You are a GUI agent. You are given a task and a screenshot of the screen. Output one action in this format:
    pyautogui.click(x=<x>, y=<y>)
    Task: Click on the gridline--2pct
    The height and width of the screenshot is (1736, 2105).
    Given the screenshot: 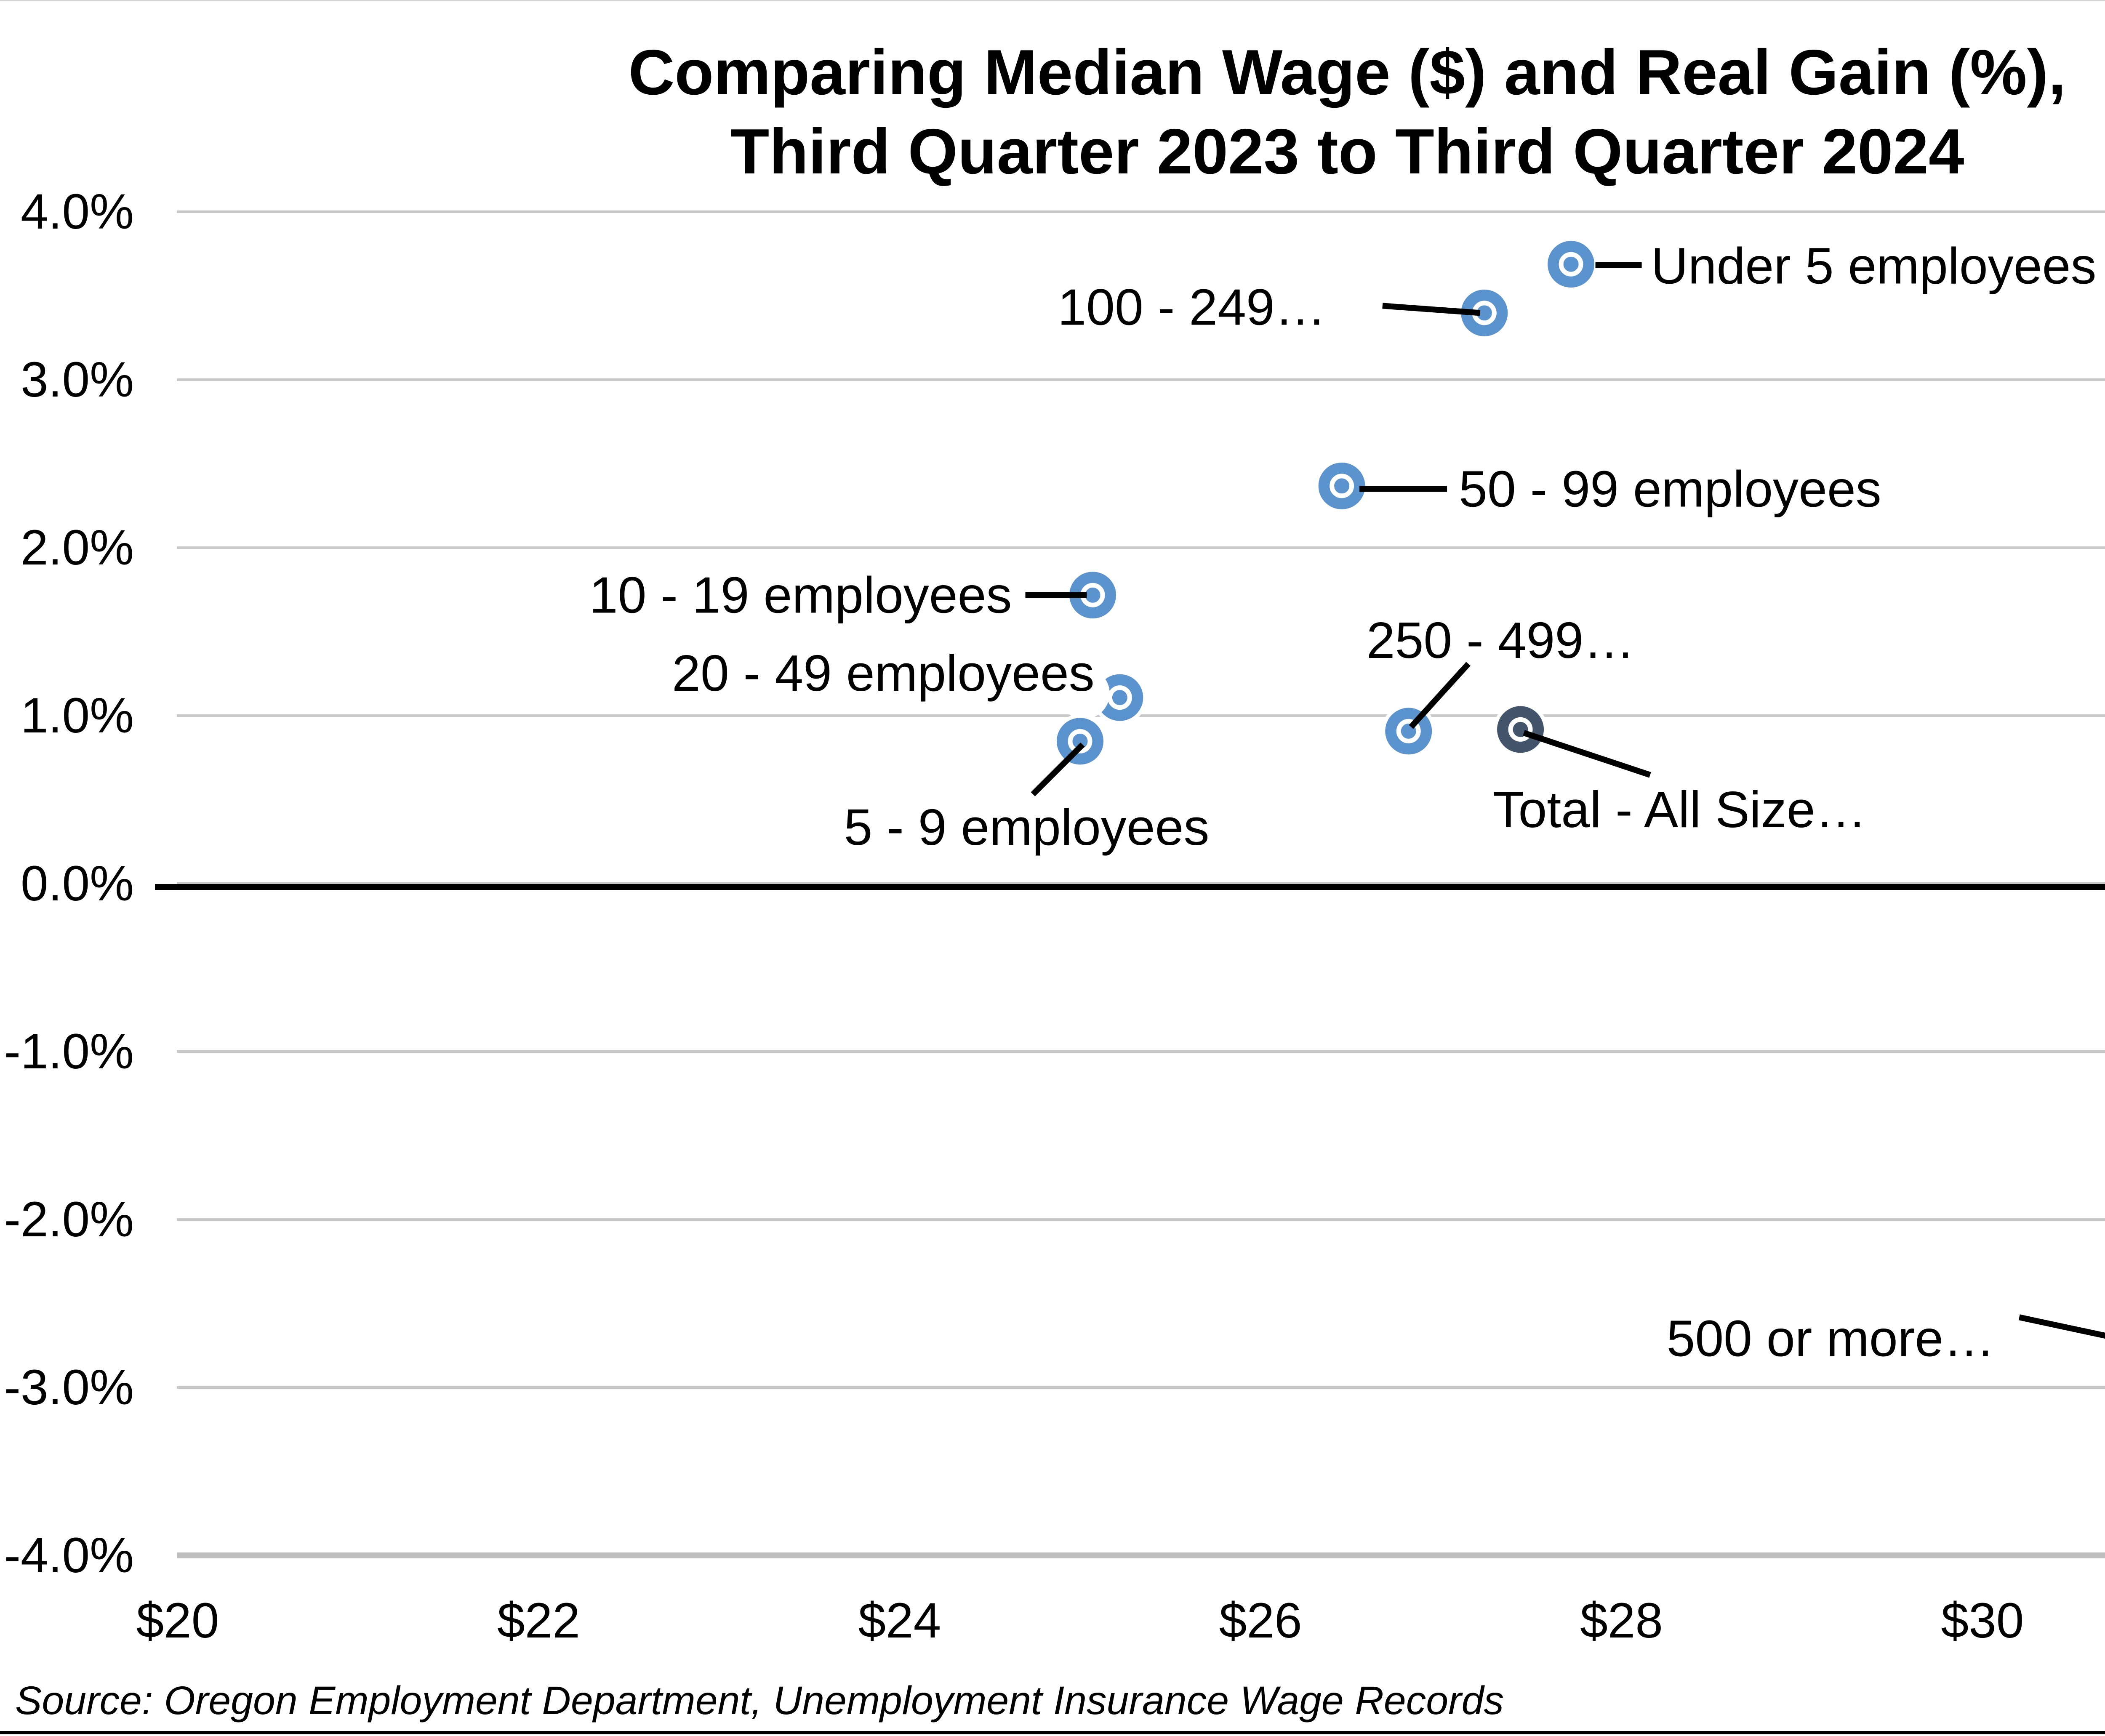 What is the action you would take?
    pyautogui.click(x=1141, y=1219)
    